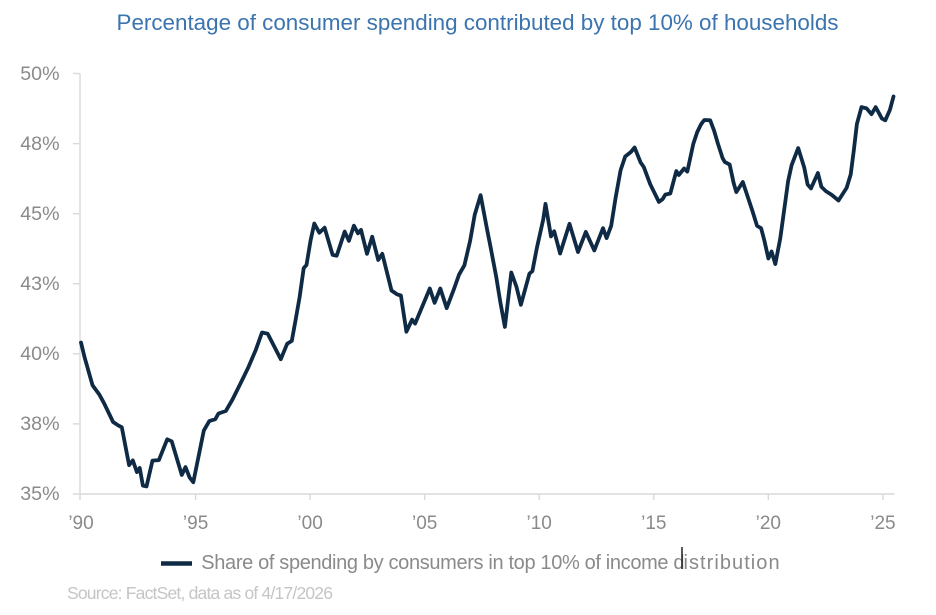 This screenshot has width=936, height=615. I want to click on svg-text: 50%, so click(39, 74).